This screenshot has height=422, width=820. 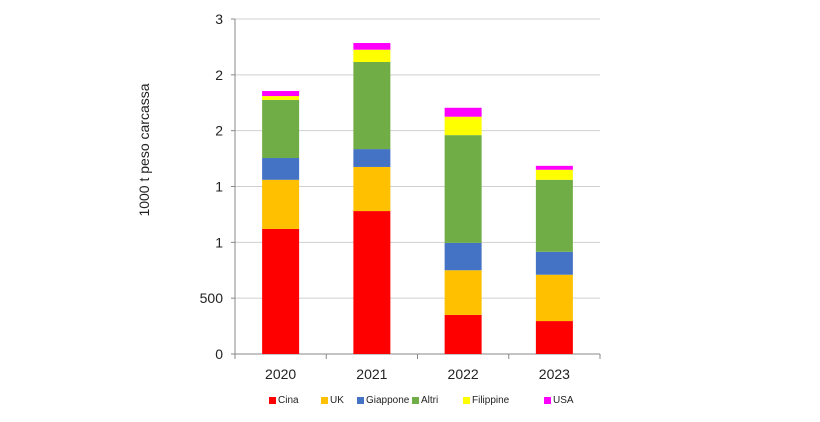 I want to click on bar-segment-cina-2021, so click(x=372, y=282).